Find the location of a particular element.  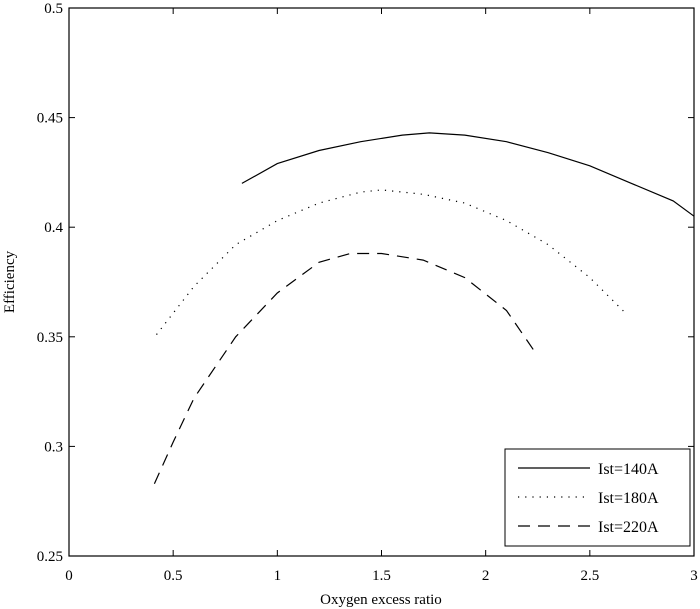

y-axis-label: Efficiency is located at coordinates (10, 281).